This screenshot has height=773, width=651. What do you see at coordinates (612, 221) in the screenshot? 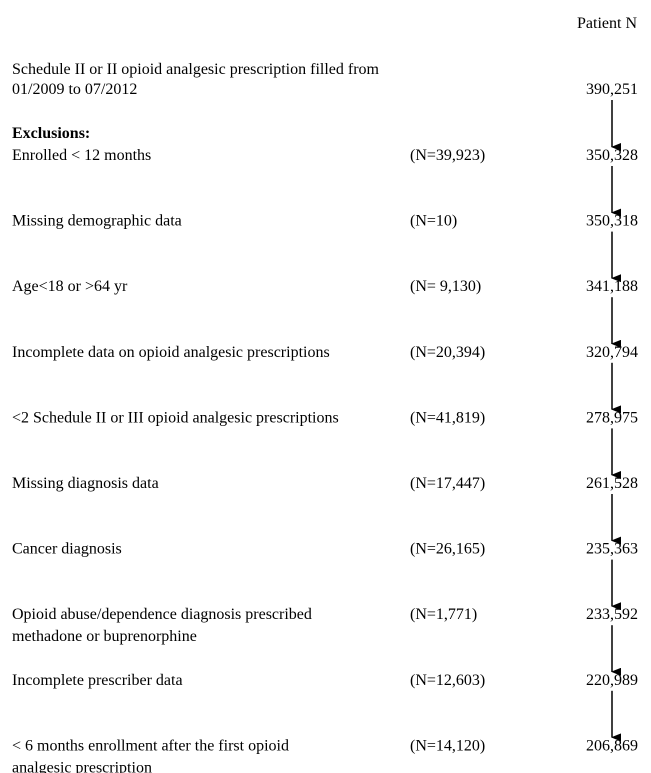
I see `remaining-count: 350,318` at bounding box center [612, 221].